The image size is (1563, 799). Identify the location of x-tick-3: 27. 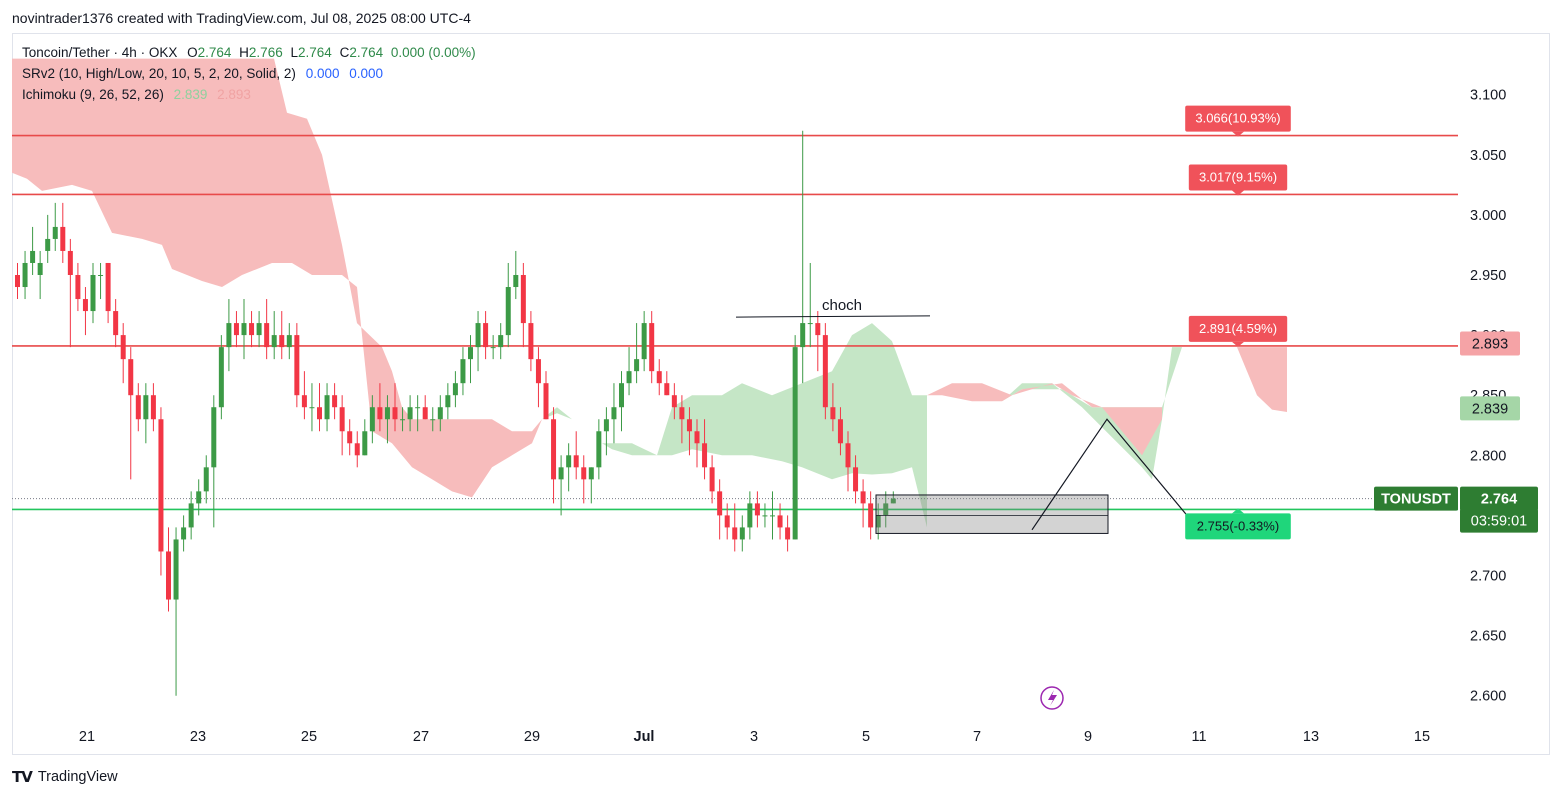
(421, 737).